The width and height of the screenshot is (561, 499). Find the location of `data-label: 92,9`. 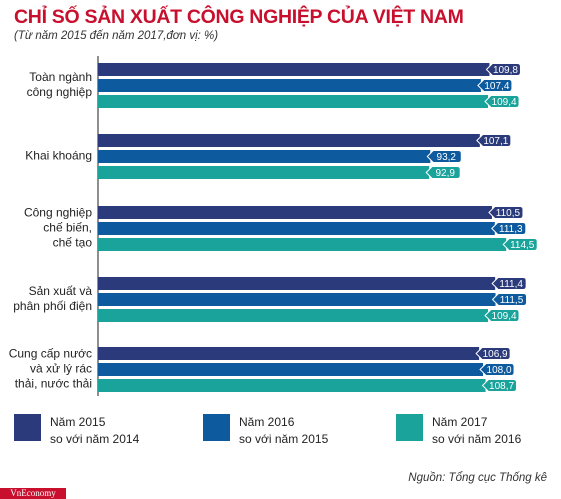

data-label: 92,9 is located at coordinates (445, 173).